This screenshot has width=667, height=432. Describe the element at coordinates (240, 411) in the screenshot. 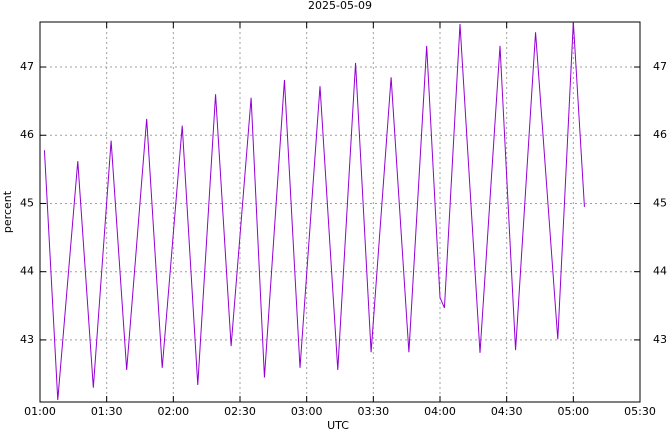

I see `x-tick-label: 02:30` at that location.